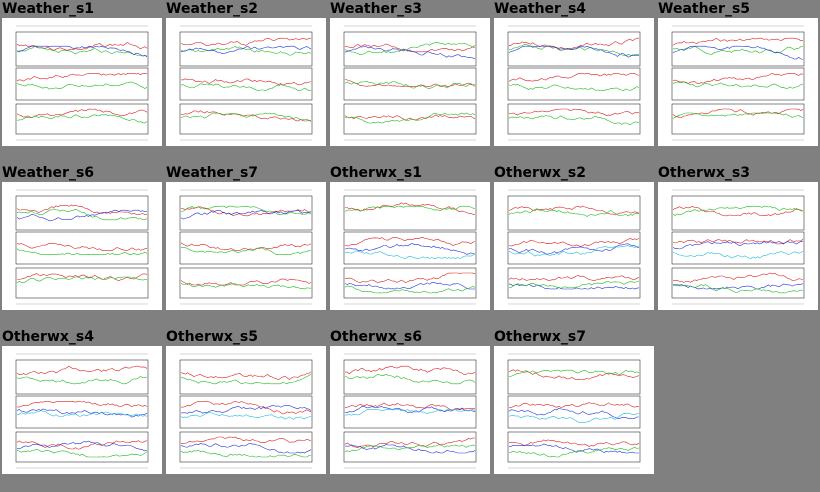 The width and height of the screenshot is (820, 492). I want to click on gallery-item: Otherwx_s7, so click(573, 409).